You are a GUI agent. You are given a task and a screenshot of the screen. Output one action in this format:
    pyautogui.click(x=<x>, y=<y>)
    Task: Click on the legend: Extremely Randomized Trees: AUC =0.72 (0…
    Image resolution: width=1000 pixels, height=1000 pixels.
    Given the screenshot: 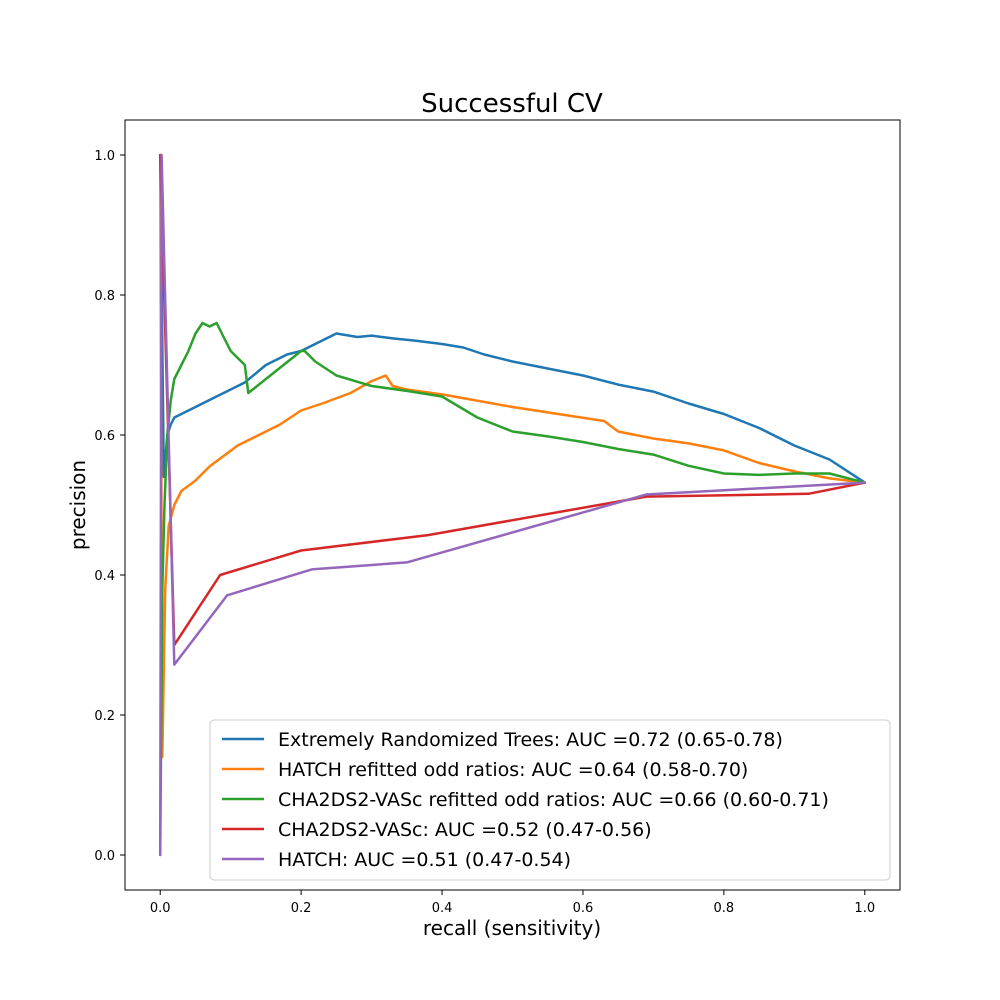 What is the action you would take?
    pyautogui.click(x=550, y=800)
    